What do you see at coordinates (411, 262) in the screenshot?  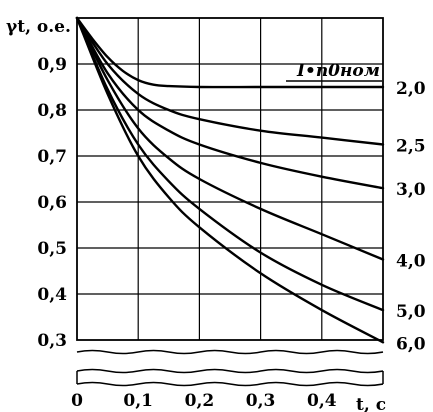 I see `series-label: 4,0` at bounding box center [411, 262].